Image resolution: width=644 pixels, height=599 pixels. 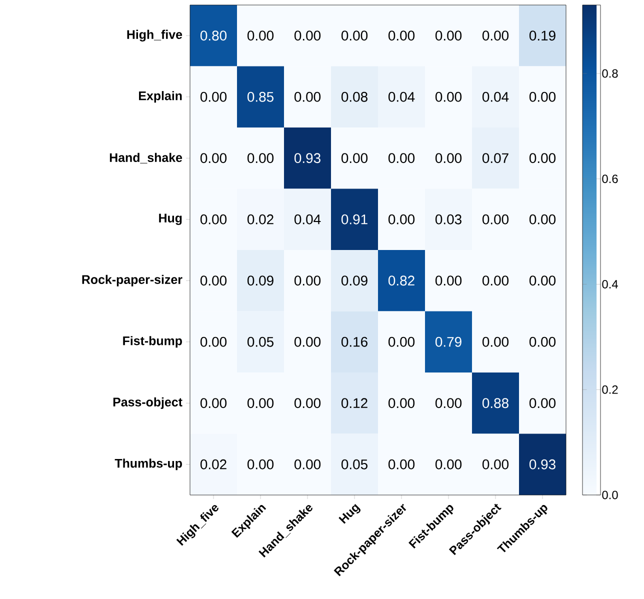 I want to click on color-bar-label: 0.2, so click(x=610, y=389).